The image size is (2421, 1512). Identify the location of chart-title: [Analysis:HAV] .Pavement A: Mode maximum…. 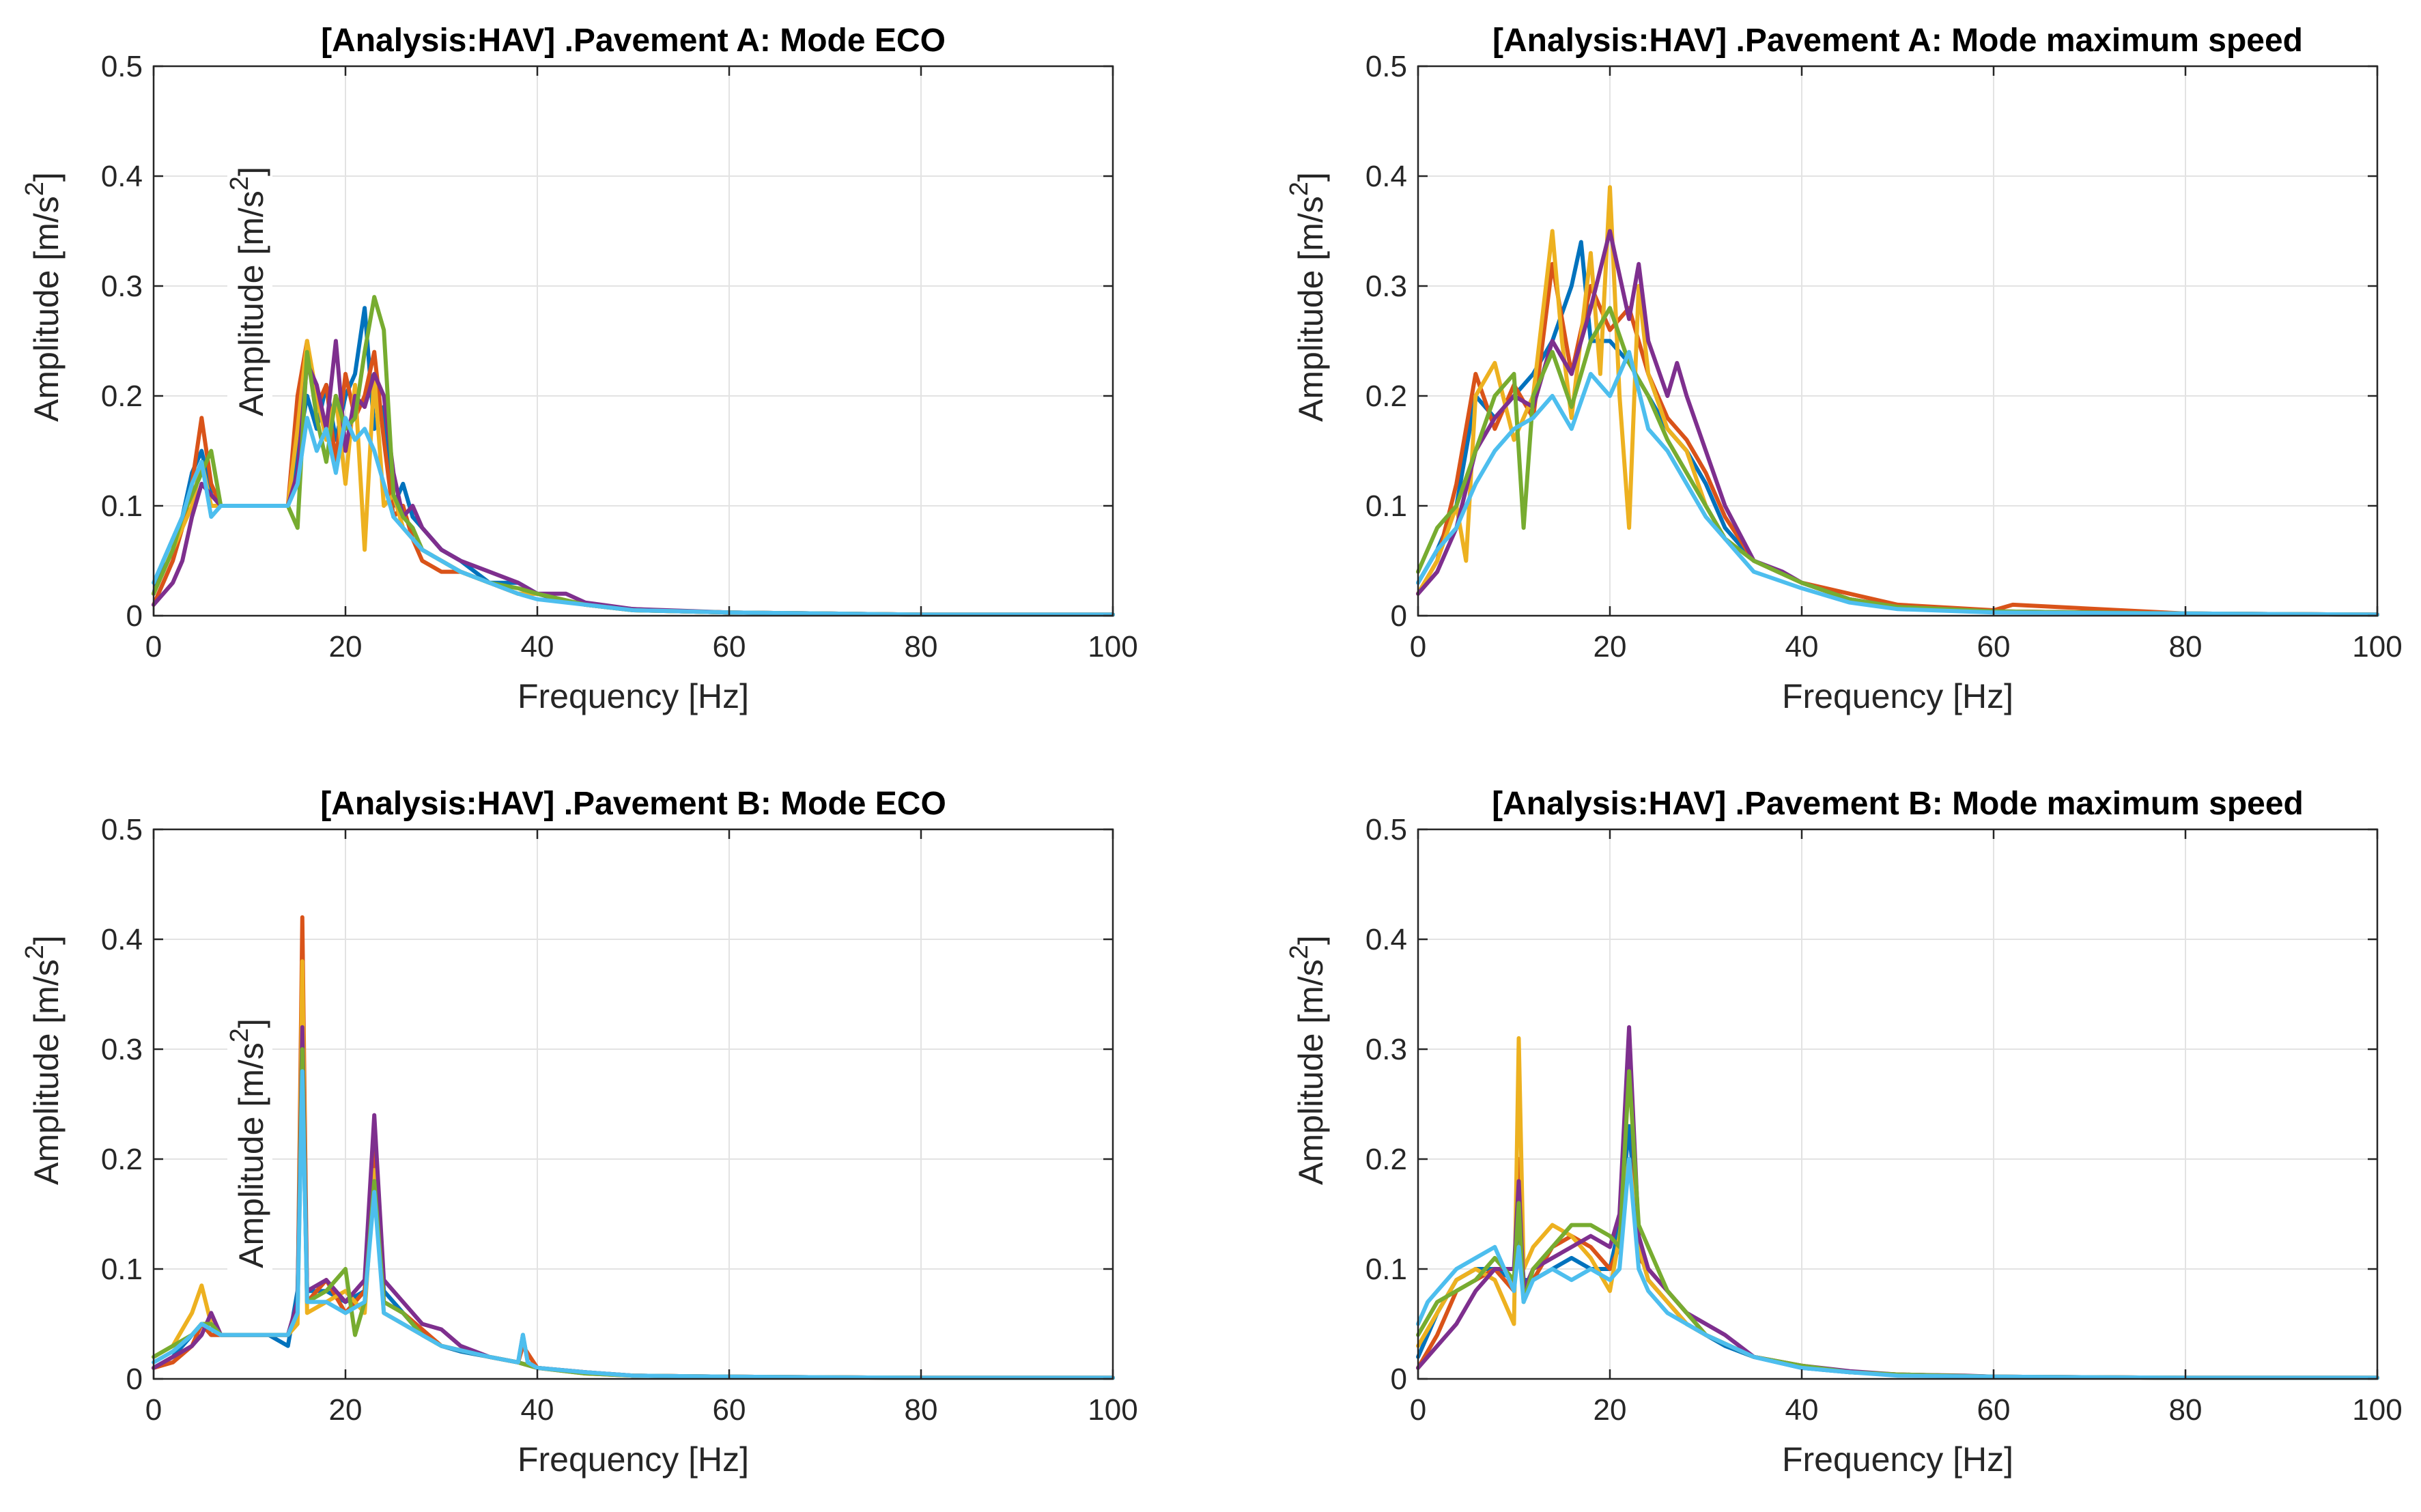
(1897, 41).